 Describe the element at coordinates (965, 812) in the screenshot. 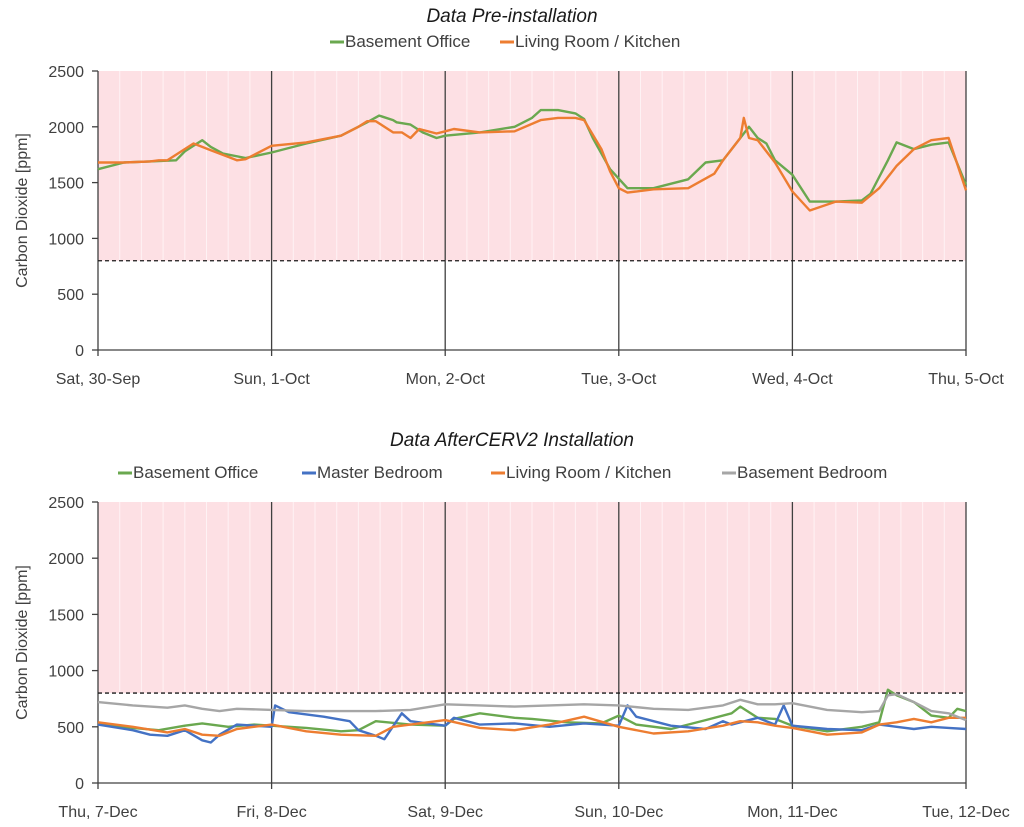

I see `x-tick-label: Tue, 12-Dec` at that location.